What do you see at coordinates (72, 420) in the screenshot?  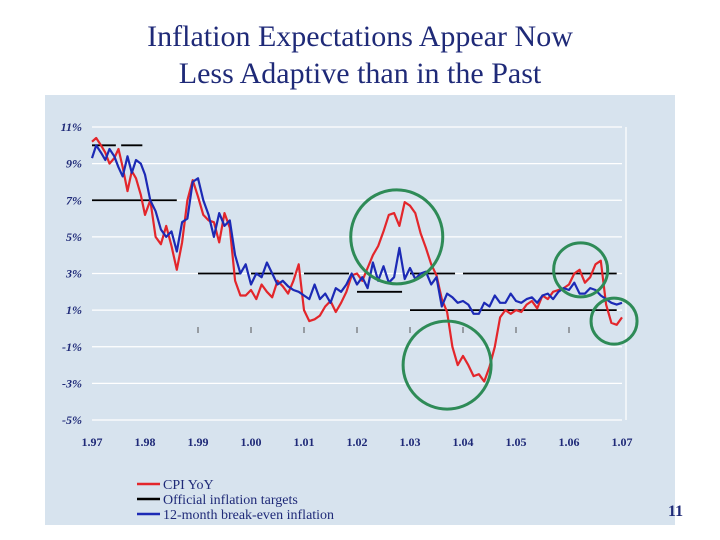 I see `y-tick-label: -5%` at bounding box center [72, 420].